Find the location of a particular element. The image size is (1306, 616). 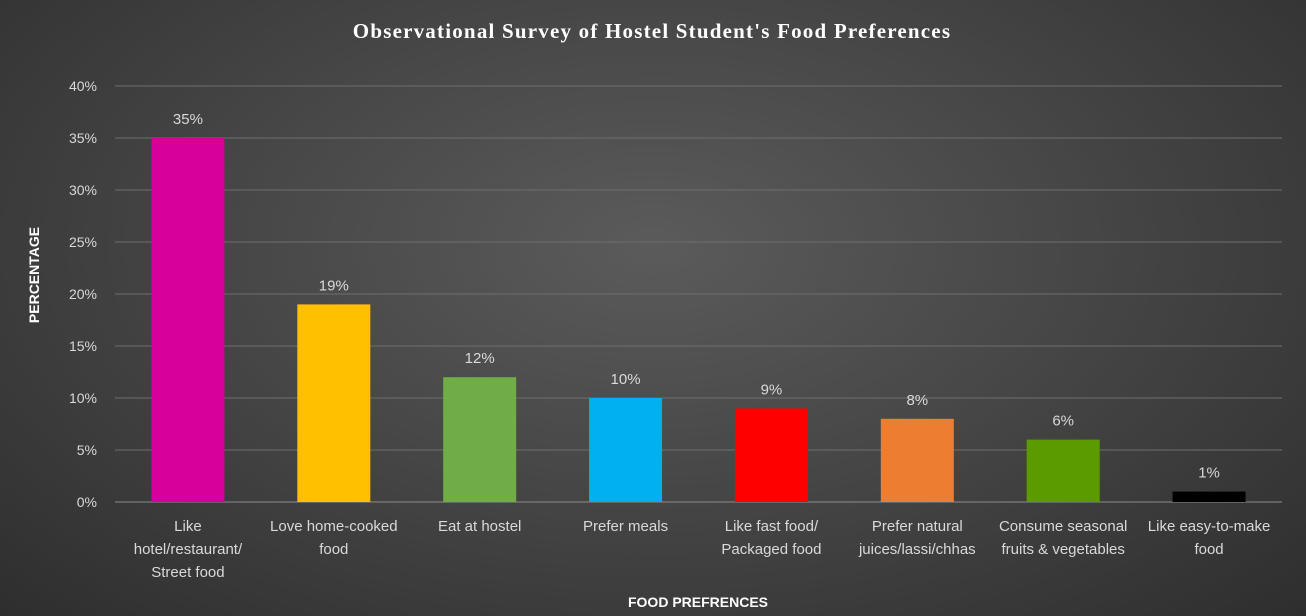

category-label: Like fast food/Packaged food is located at coordinates (771, 538).